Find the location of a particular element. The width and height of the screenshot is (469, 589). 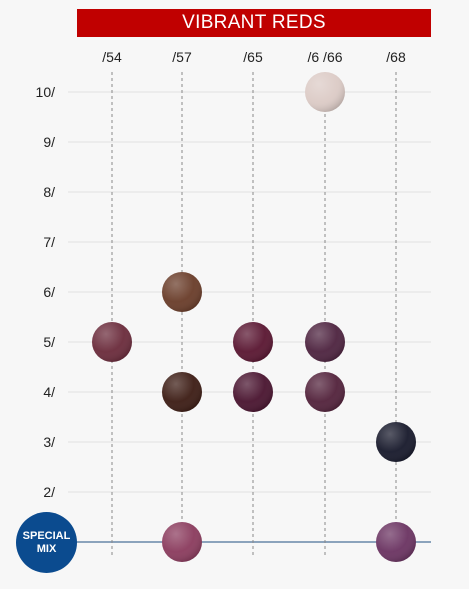

special-mix-badge: SPECIAL MIX is located at coordinates (46, 542).